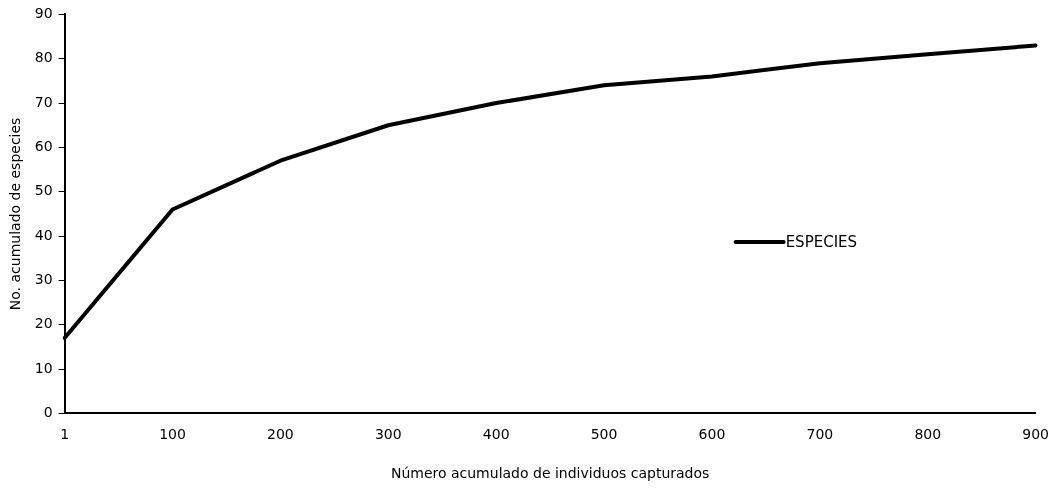 The image size is (1057, 491). What do you see at coordinates (496, 434) in the screenshot?
I see `x-tick-label: 400` at bounding box center [496, 434].